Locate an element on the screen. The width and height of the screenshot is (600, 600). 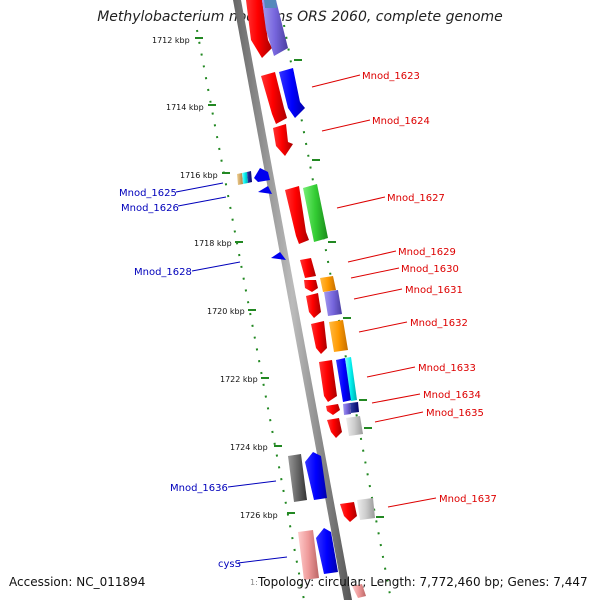
gene-label: Mnod_1634 is located at coordinates (452, 395).